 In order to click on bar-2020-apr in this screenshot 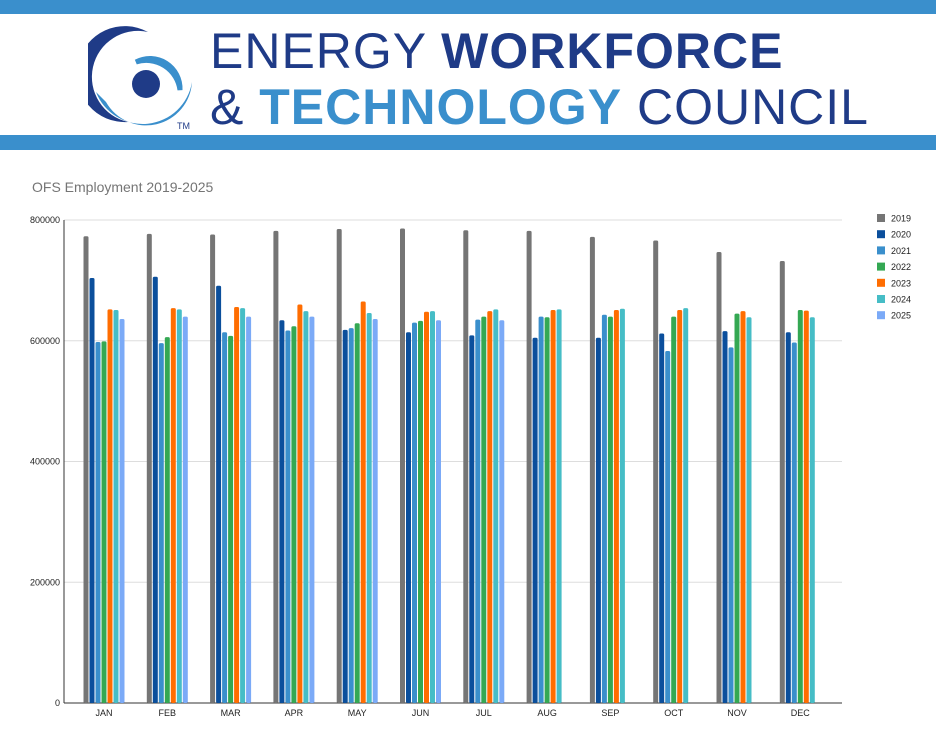, I will do `click(282, 511)`.